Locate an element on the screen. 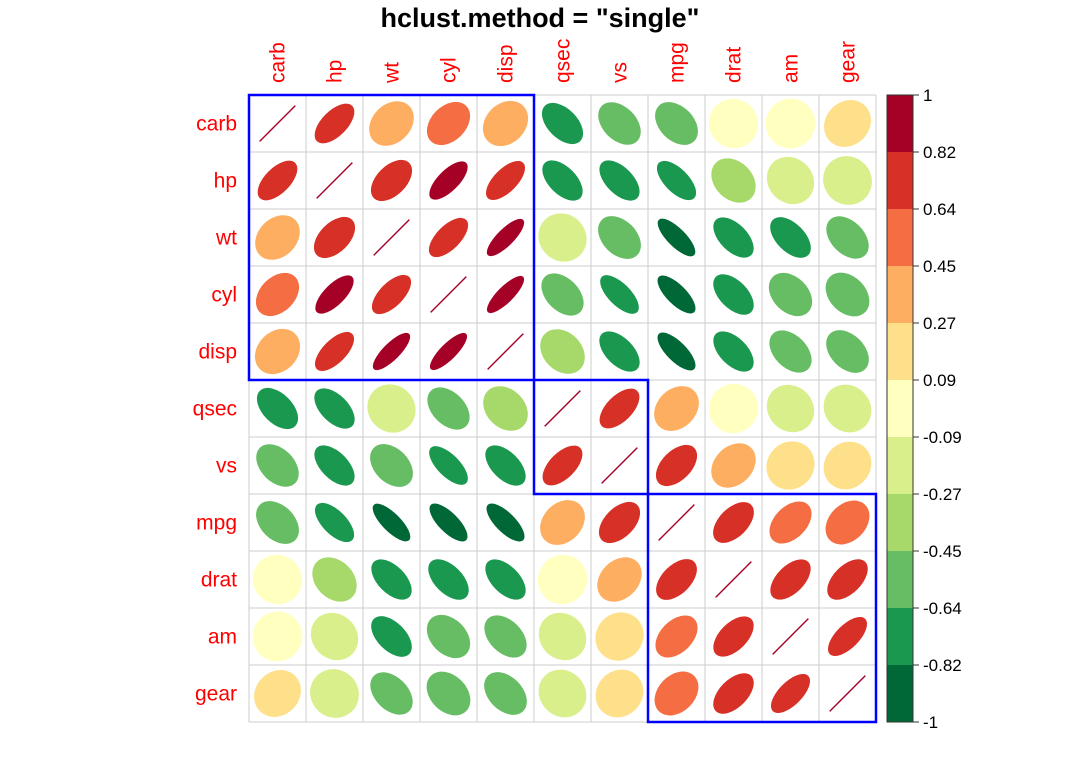  column-label: drat is located at coordinates (734, 65).